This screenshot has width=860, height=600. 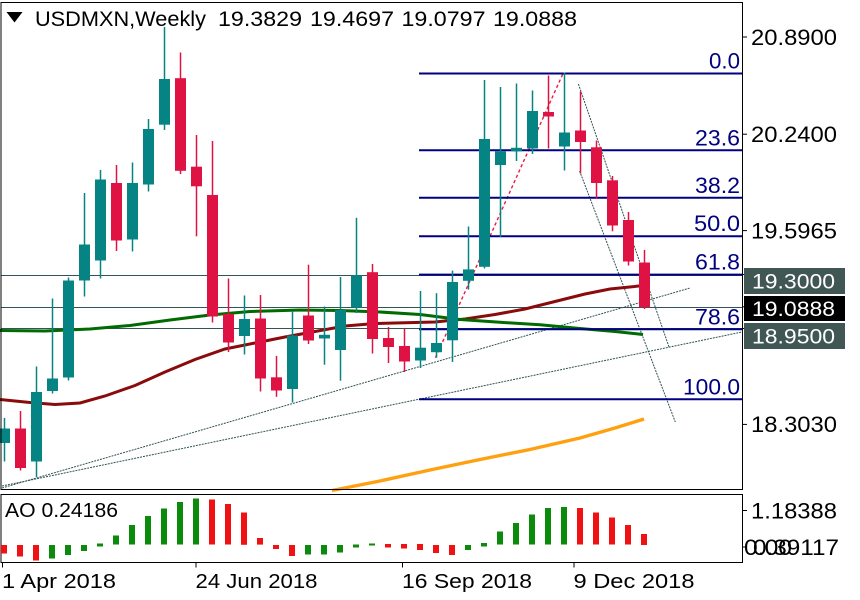 I want to click on svg-text: 100.0, so click(x=711, y=386).